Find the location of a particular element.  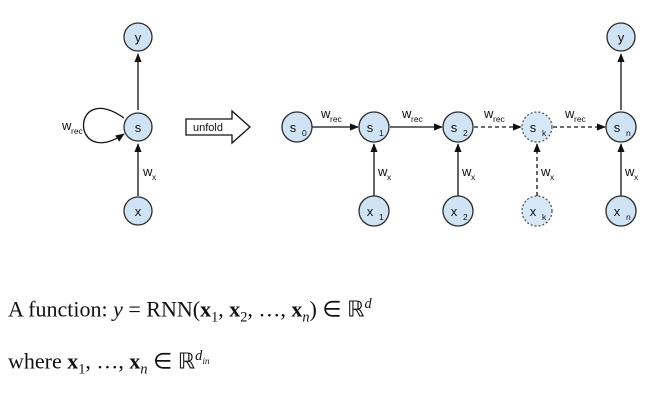

state-node-s: s is located at coordinates (138, 127).